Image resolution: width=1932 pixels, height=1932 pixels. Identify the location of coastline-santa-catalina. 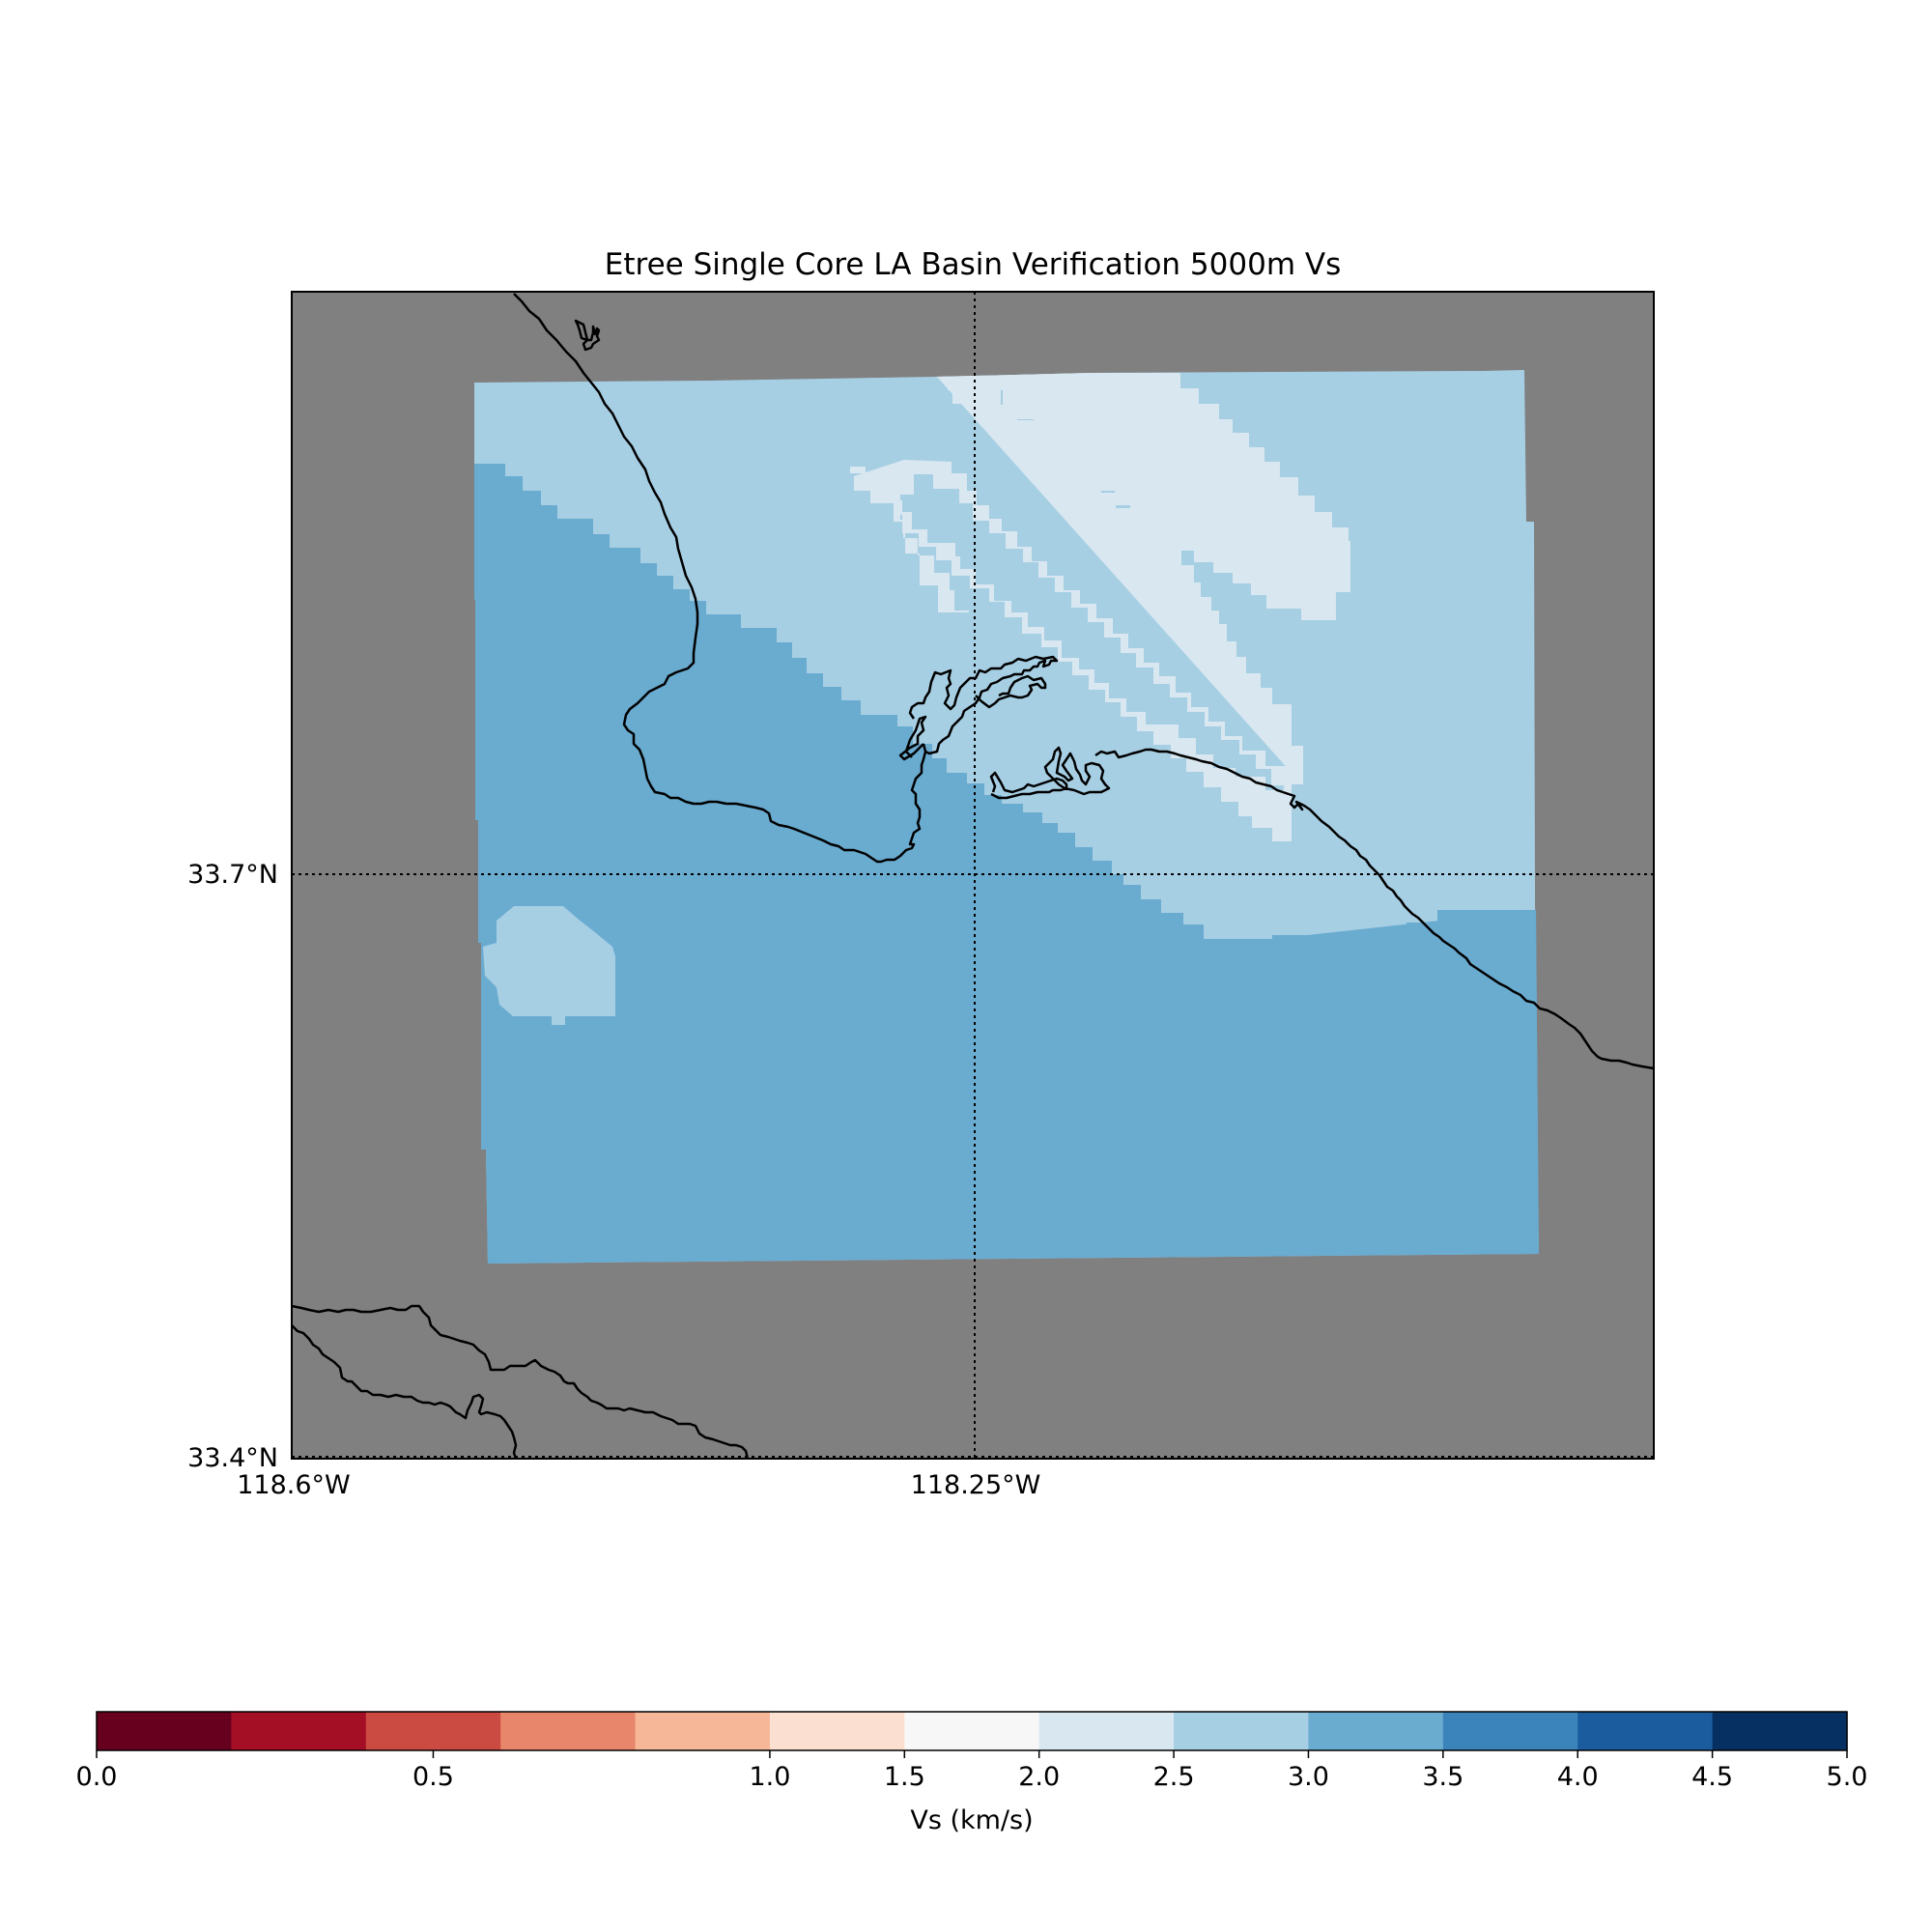
(521, 1381).